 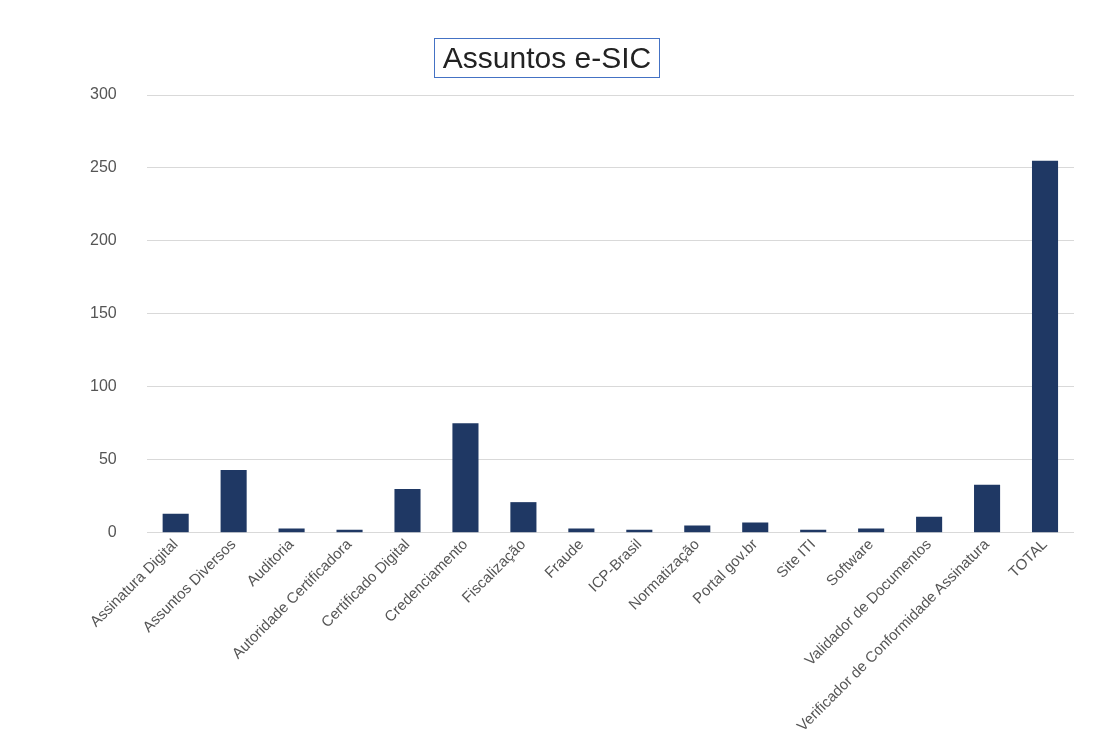 I want to click on y-tick-label: 100, so click(x=103, y=386).